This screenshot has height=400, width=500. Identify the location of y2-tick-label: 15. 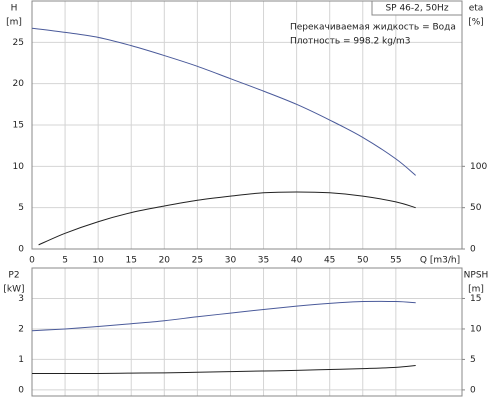
(475, 299).